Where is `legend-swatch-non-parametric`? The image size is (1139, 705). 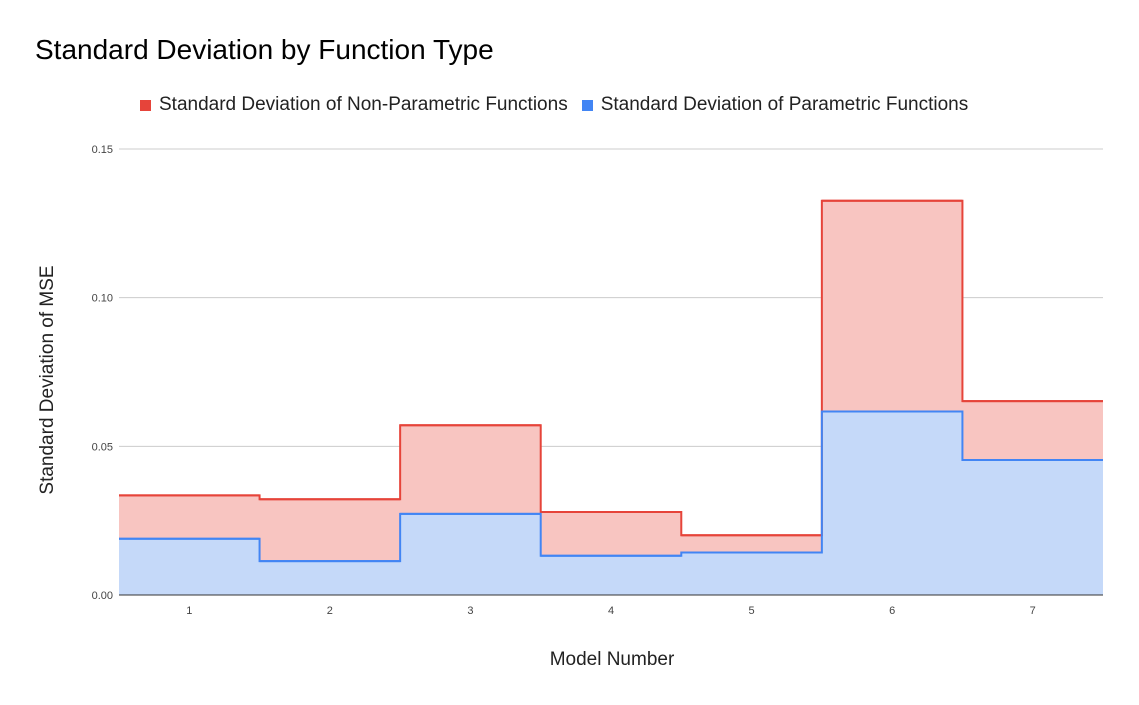
legend-swatch-non-parametric is located at coordinates (145, 105).